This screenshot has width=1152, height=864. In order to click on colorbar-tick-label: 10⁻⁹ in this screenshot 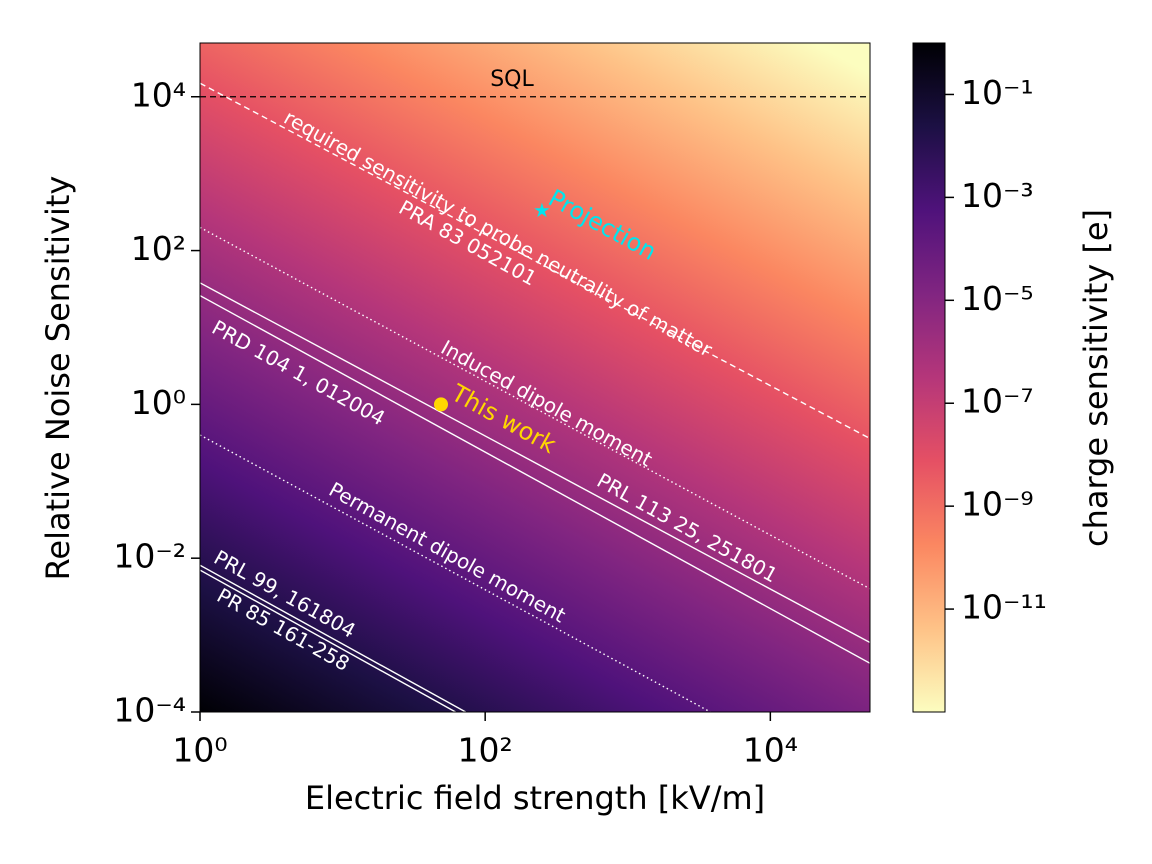, I will do `click(997, 504)`.